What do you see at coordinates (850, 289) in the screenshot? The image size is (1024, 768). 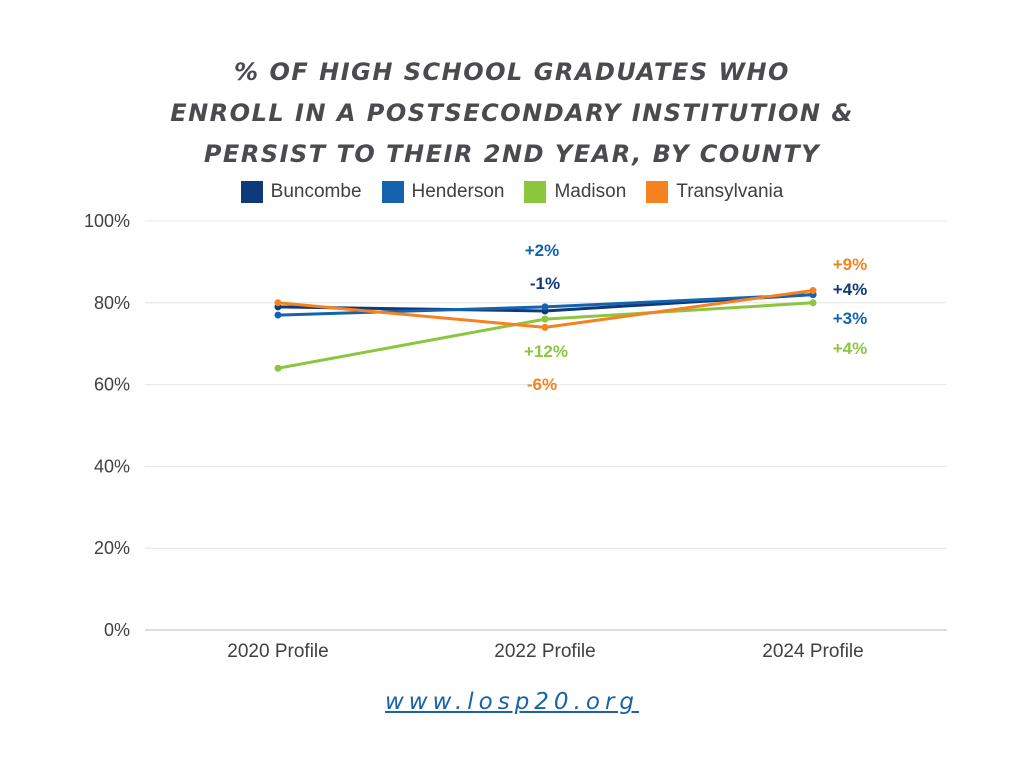 I see `change-label-buncombe: +4%` at bounding box center [850, 289].